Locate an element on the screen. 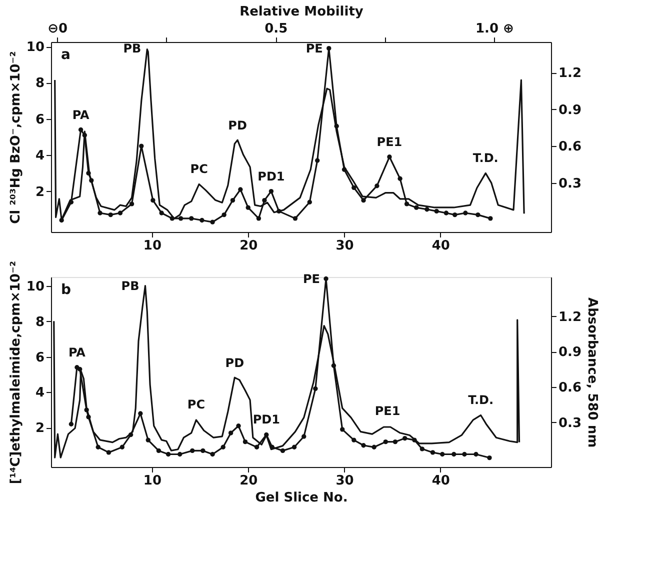 Image resolution: width=669 pixels, height=562 pixels. x2-axis-title: Relative Mobility is located at coordinates (302, 12).